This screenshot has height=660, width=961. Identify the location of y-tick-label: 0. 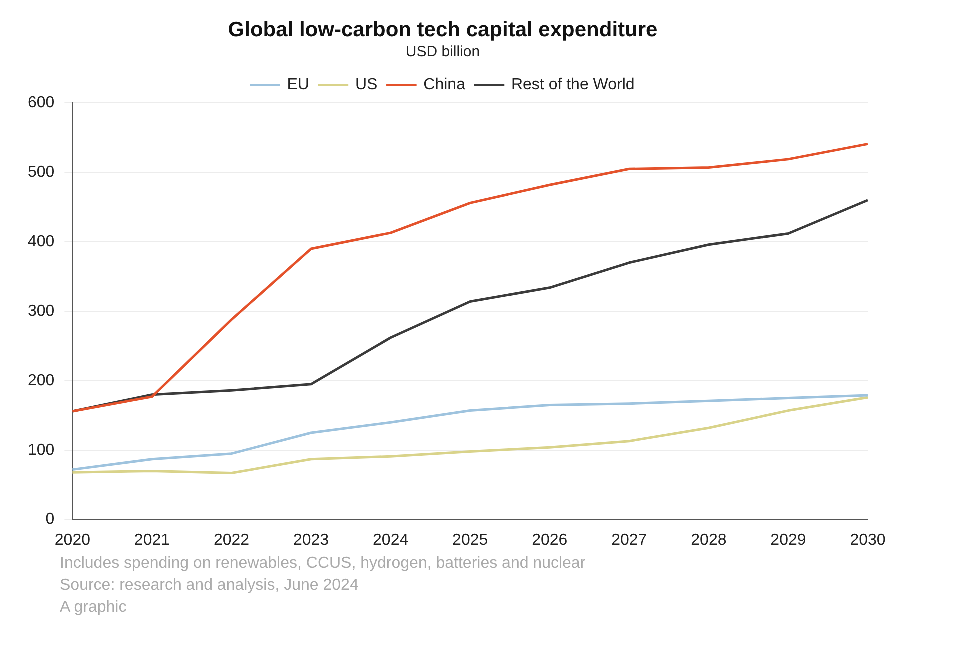
(50, 519).